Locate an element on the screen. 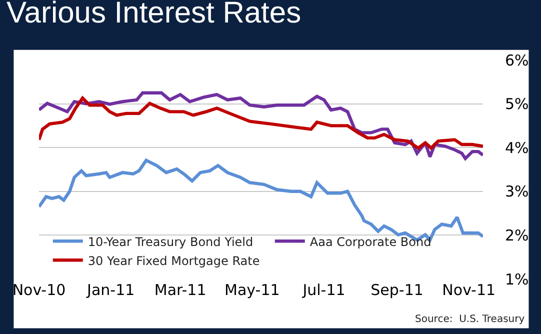  x-tick-label: Jan-11 is located at coordinates (110, 290).